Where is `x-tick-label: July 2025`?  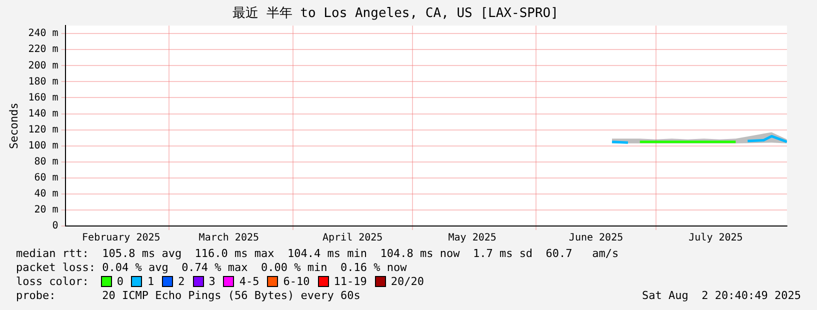
x-tick-label: July 2025 is located at coordinates (715, 238).